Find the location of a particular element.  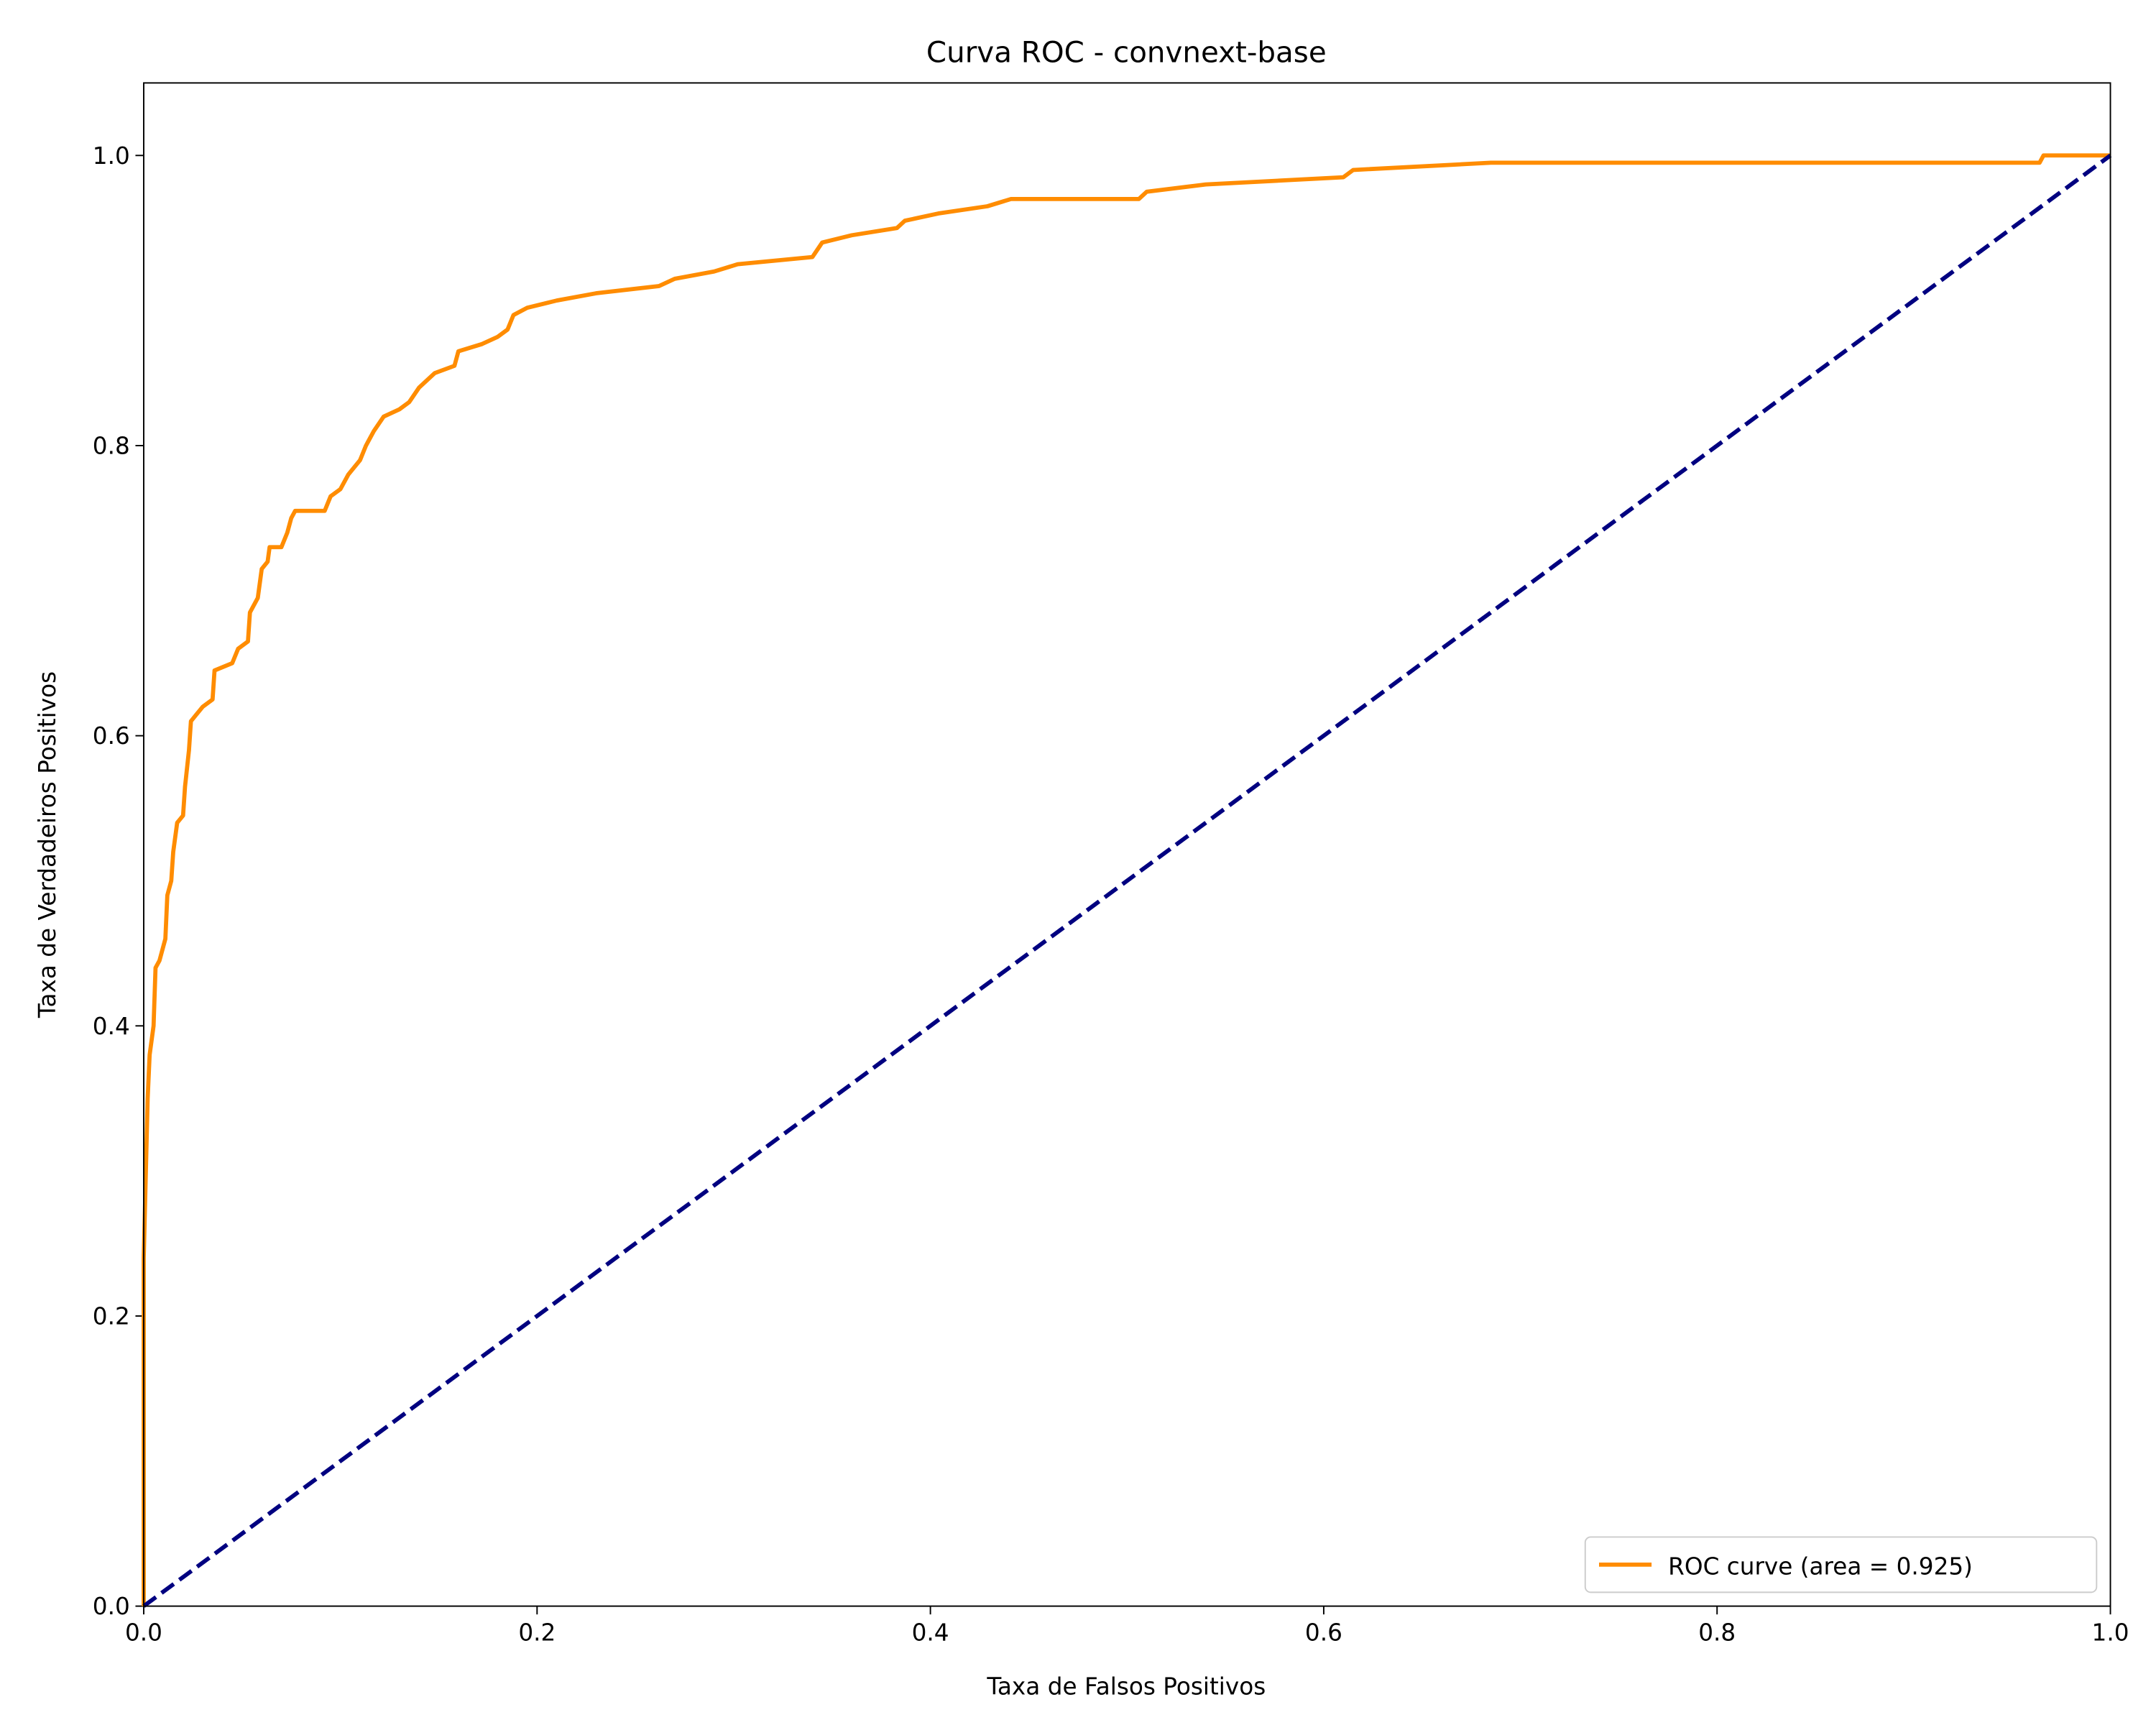

x-tick-label: 1.0 is located at coordinates (2110, 1633).